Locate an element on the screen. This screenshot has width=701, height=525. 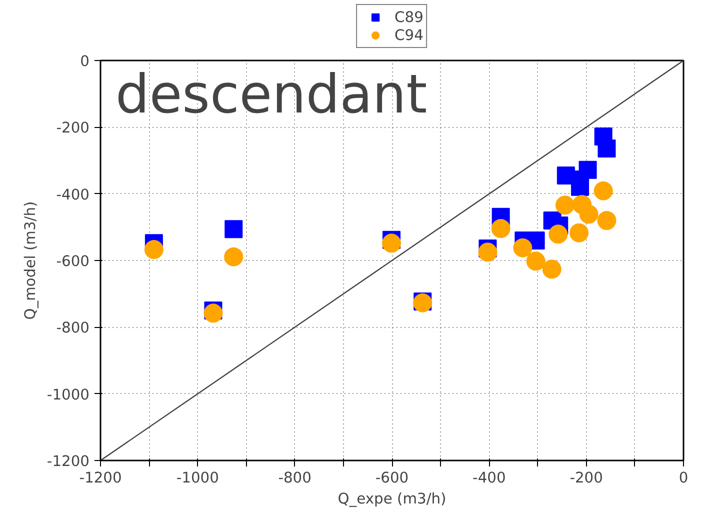
x-tick-label: -600 is located at coordinates (392, 478).